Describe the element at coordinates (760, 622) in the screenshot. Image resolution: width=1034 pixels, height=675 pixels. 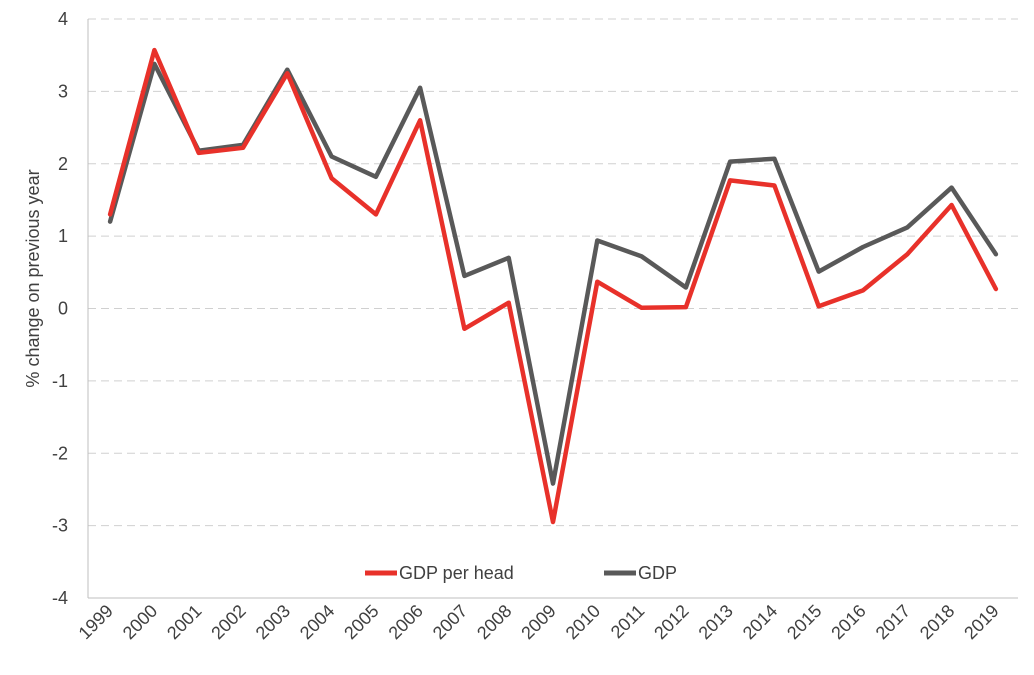
I see `x-tick-label: 2014` at that location.